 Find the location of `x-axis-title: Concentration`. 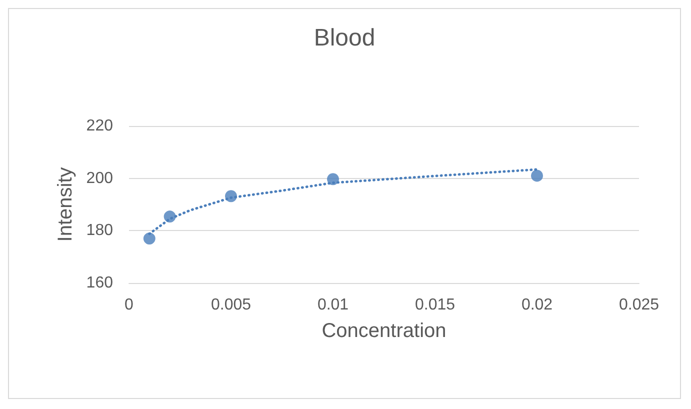

x-axis-title: Concentration is located at coordinates (384, 331).